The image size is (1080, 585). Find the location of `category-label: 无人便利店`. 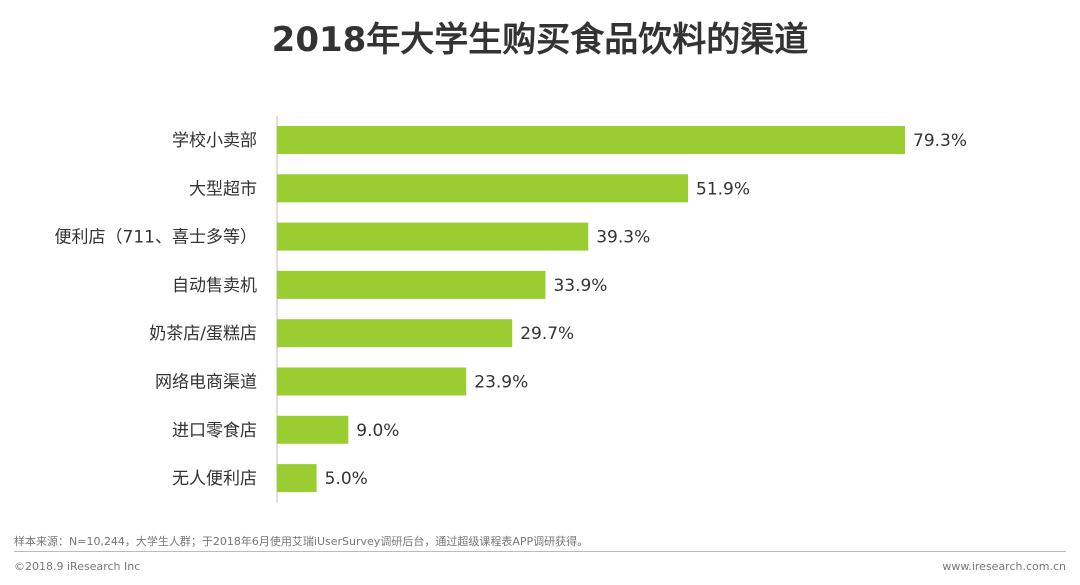

category-label: 无人便利店 is located at coordinates (214, 479).